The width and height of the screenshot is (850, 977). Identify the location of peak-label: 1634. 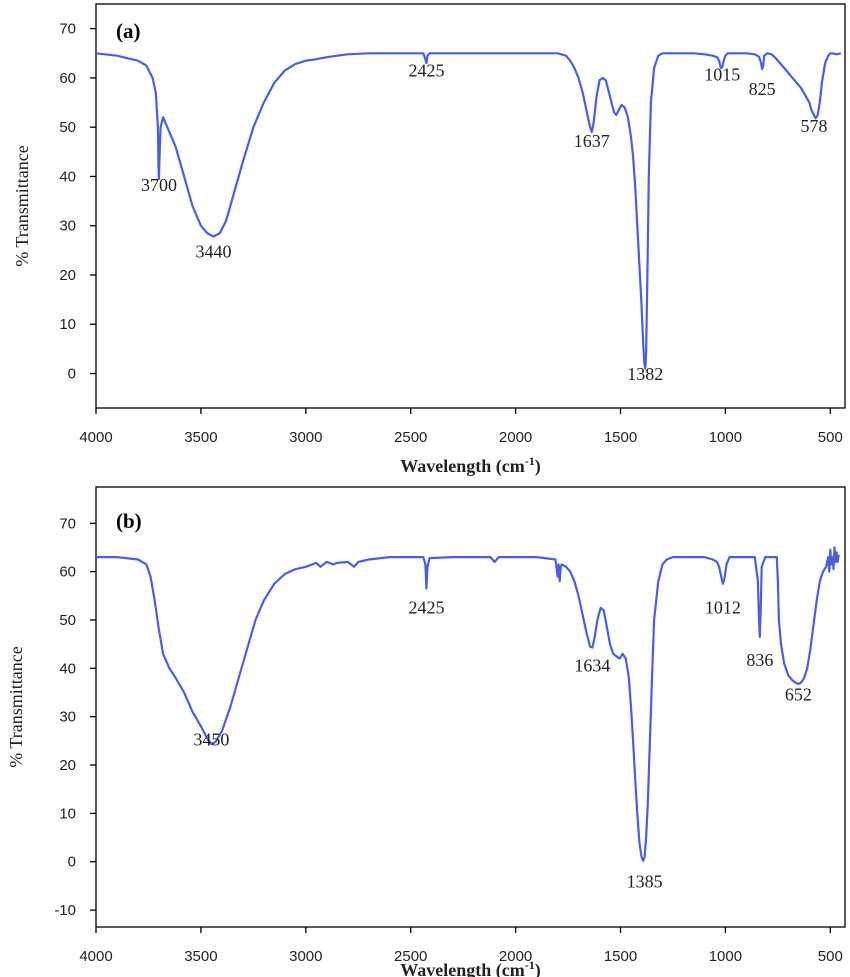
(592, 666).